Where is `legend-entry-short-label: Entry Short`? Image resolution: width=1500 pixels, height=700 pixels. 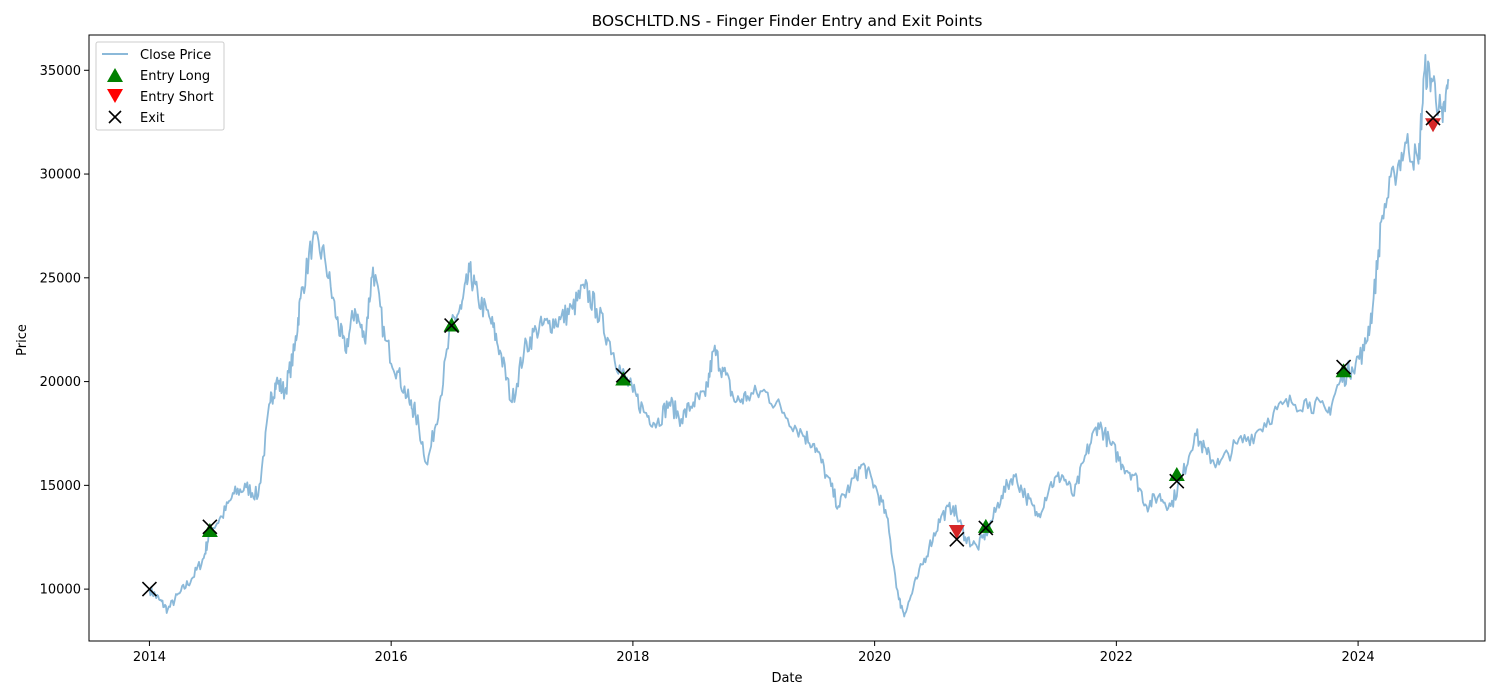
legend-entry-short-label: Entry Short is located at coordinates (177, 97).